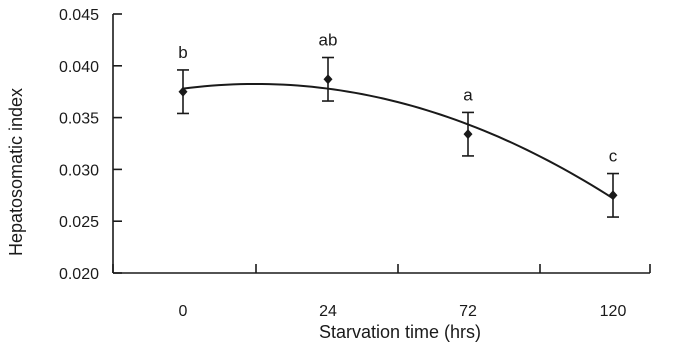  I want to click on significance-label: b, so click(182, 52).